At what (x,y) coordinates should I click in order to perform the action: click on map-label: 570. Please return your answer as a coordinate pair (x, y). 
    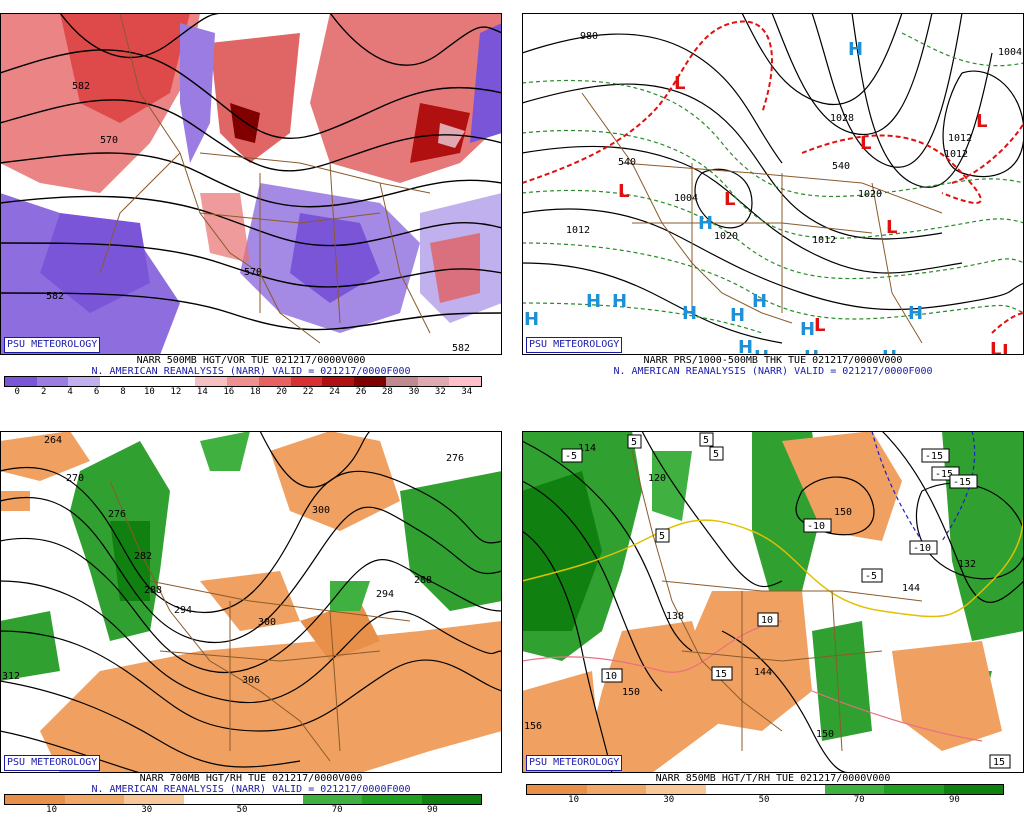
    Looking at the image, I should click on (253, 272).